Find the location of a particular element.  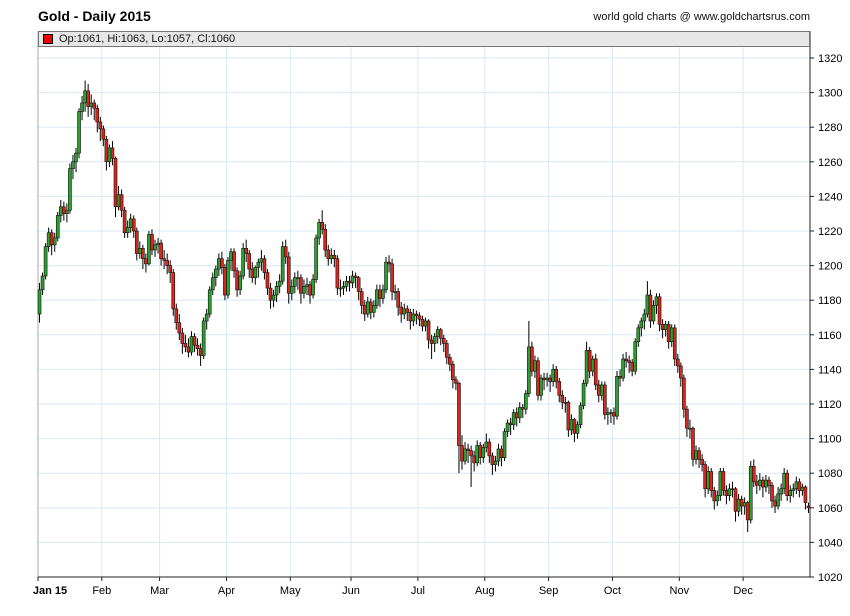

y-axis-label: 1280 is located at coordinates (830, 128).